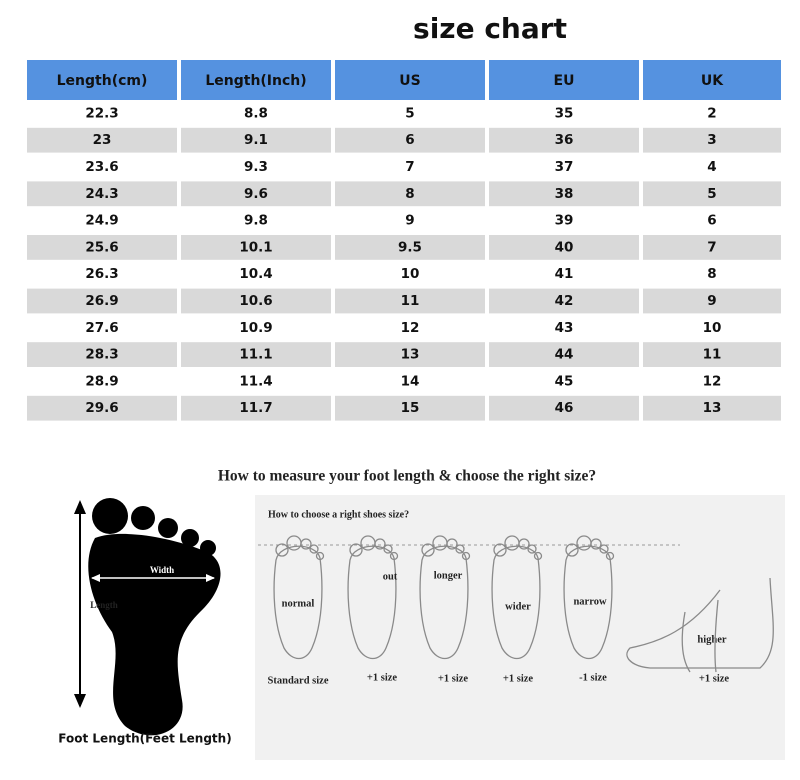  I want to click on choose-heading: How to choose a right shoes size?, so click(338, 514).